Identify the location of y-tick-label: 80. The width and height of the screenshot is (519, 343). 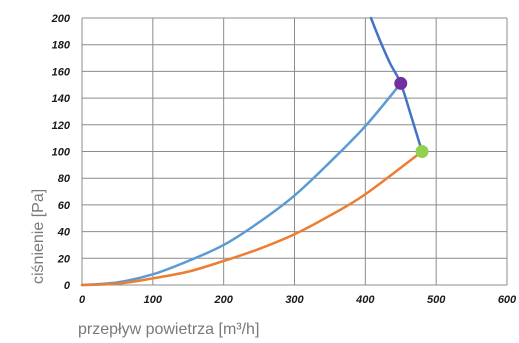
(64, 179).